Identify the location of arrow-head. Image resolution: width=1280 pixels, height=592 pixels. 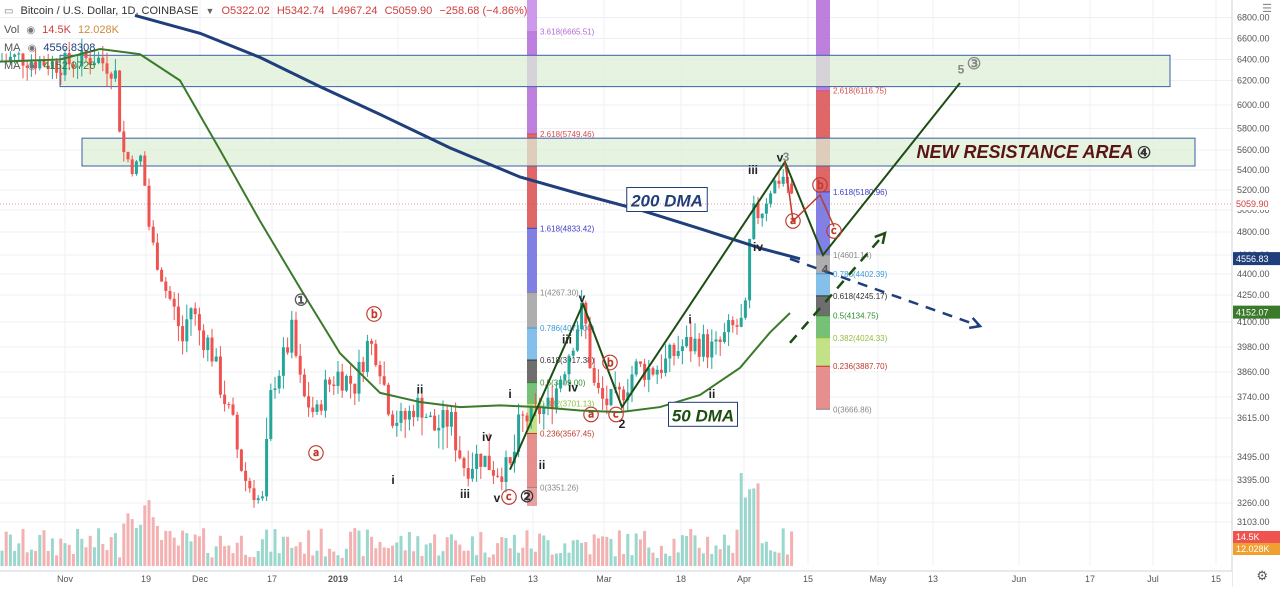
(975, 323).